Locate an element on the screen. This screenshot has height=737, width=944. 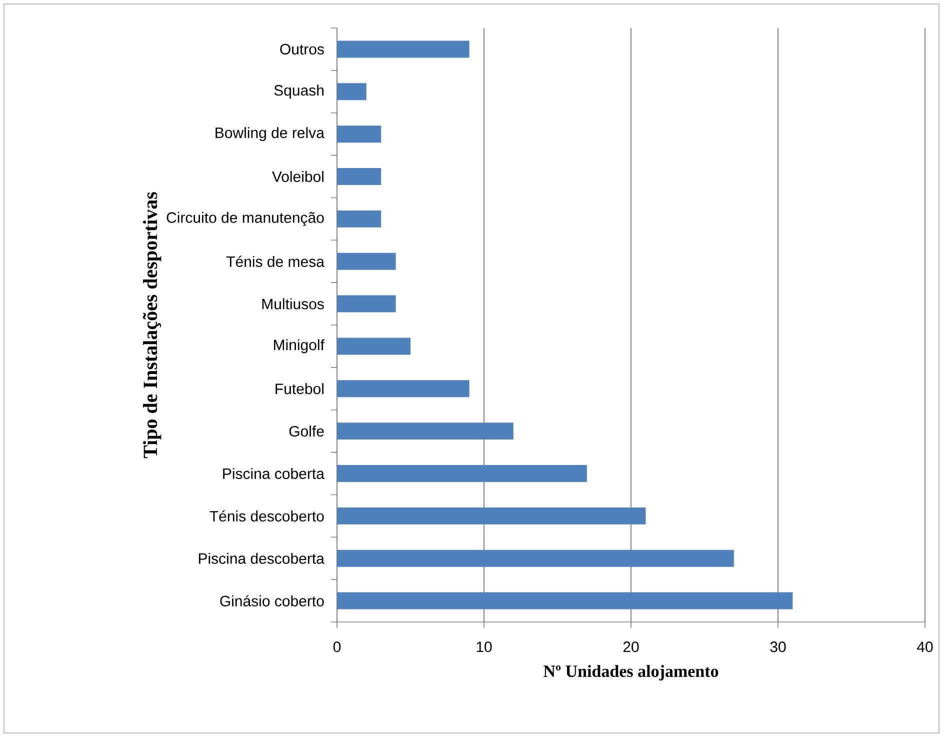
y-tick-label: Piscina coberta is located at coordinates (273, 474).